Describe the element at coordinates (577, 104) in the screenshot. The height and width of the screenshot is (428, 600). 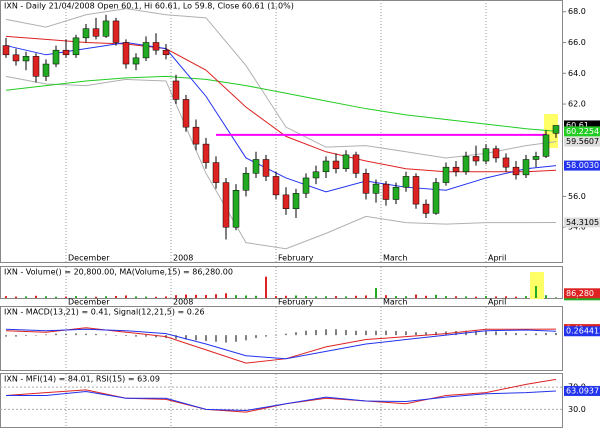
I see `y-tick-label: 62.0` at that location.